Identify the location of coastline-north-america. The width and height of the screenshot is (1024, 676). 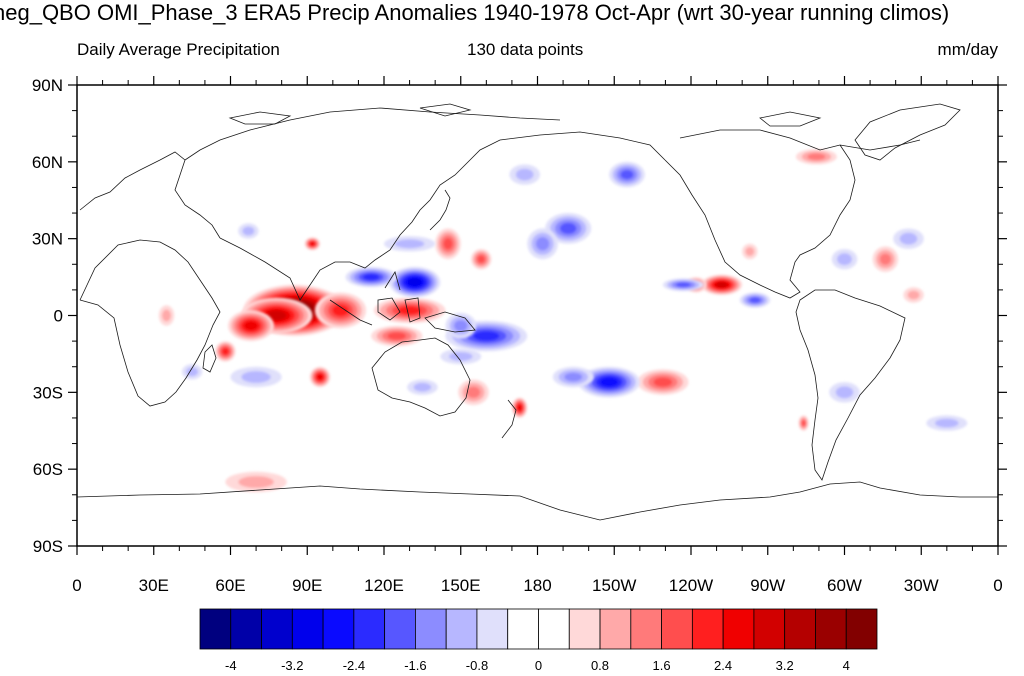
(792, 214).